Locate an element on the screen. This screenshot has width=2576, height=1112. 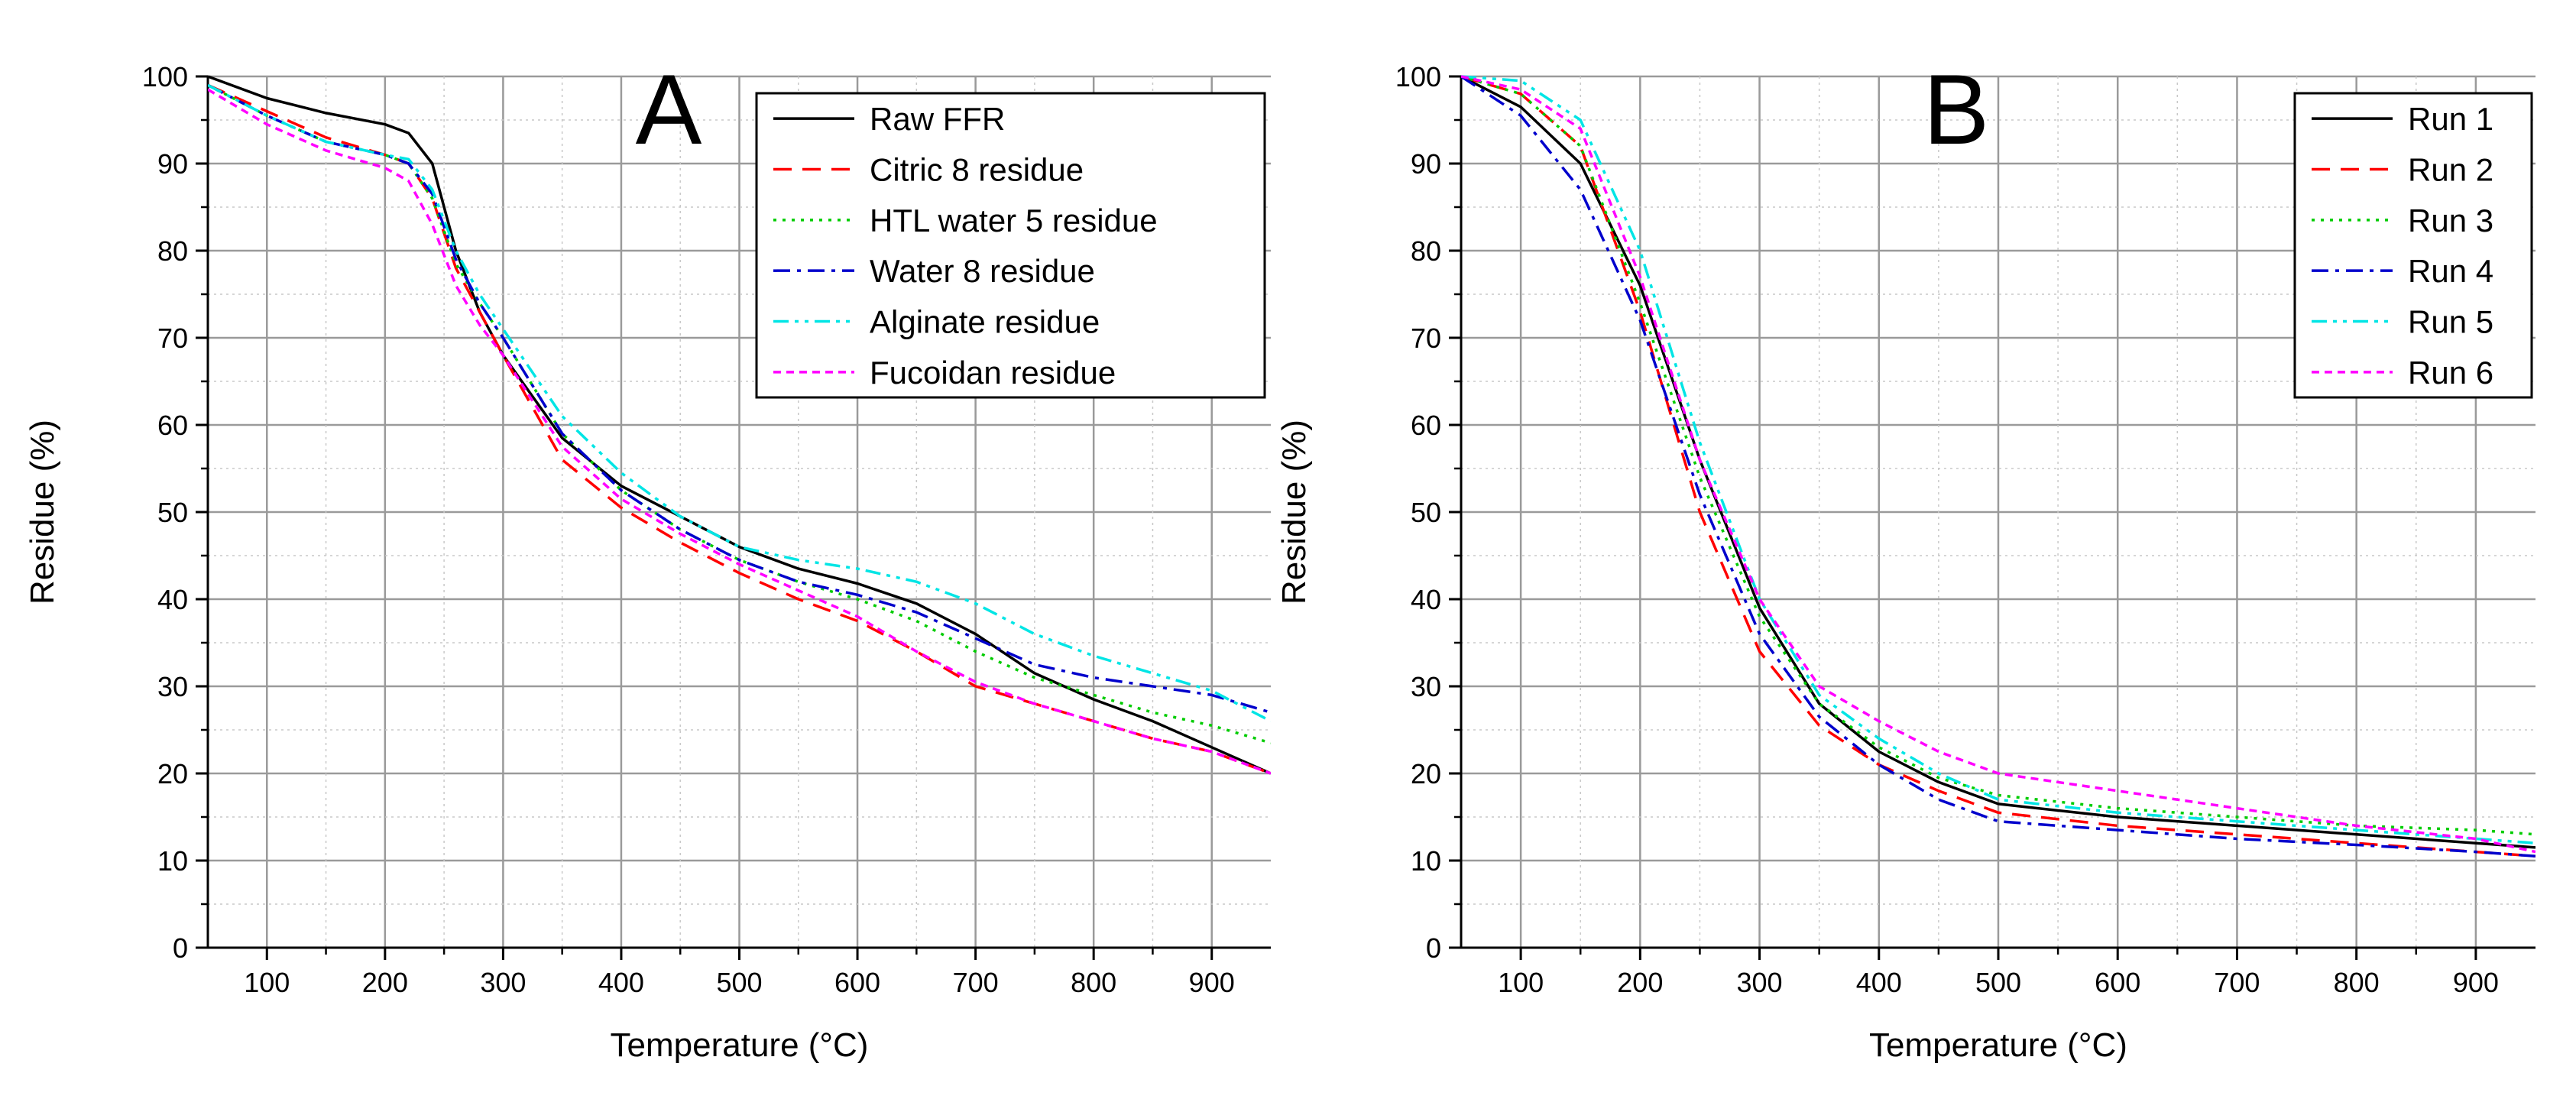
panel-a-y-axis-title: Residue (%) is located at coordinates (42, 512).